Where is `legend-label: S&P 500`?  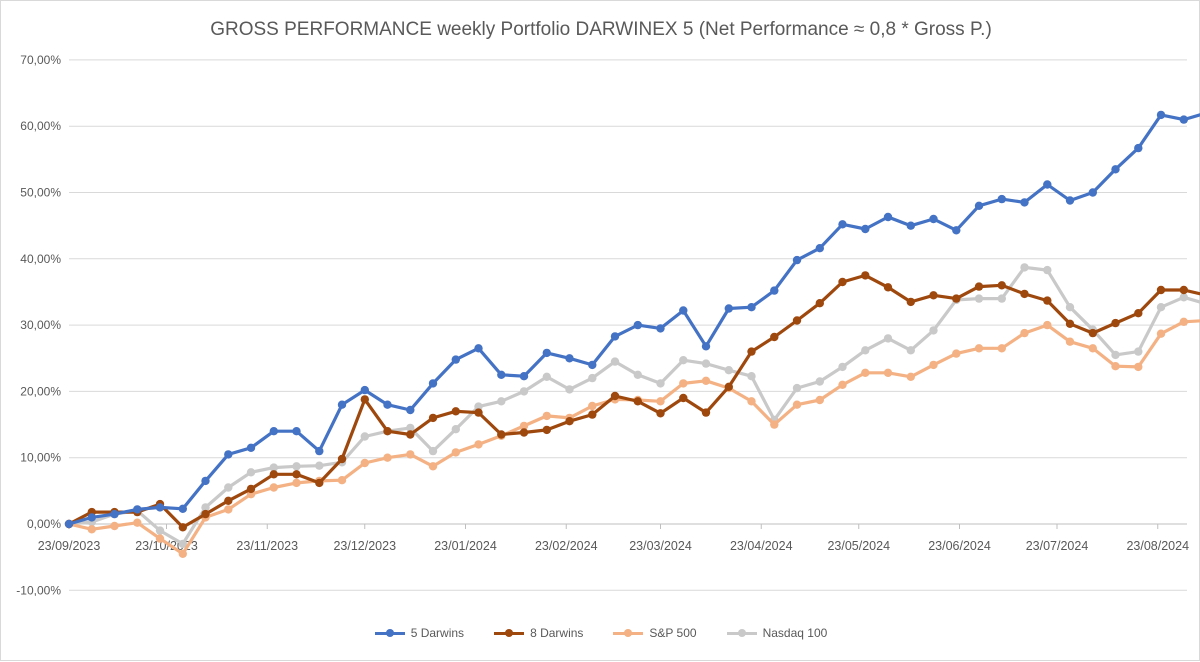 legend-label: S&P 500 is located at coordinates (673, 633).